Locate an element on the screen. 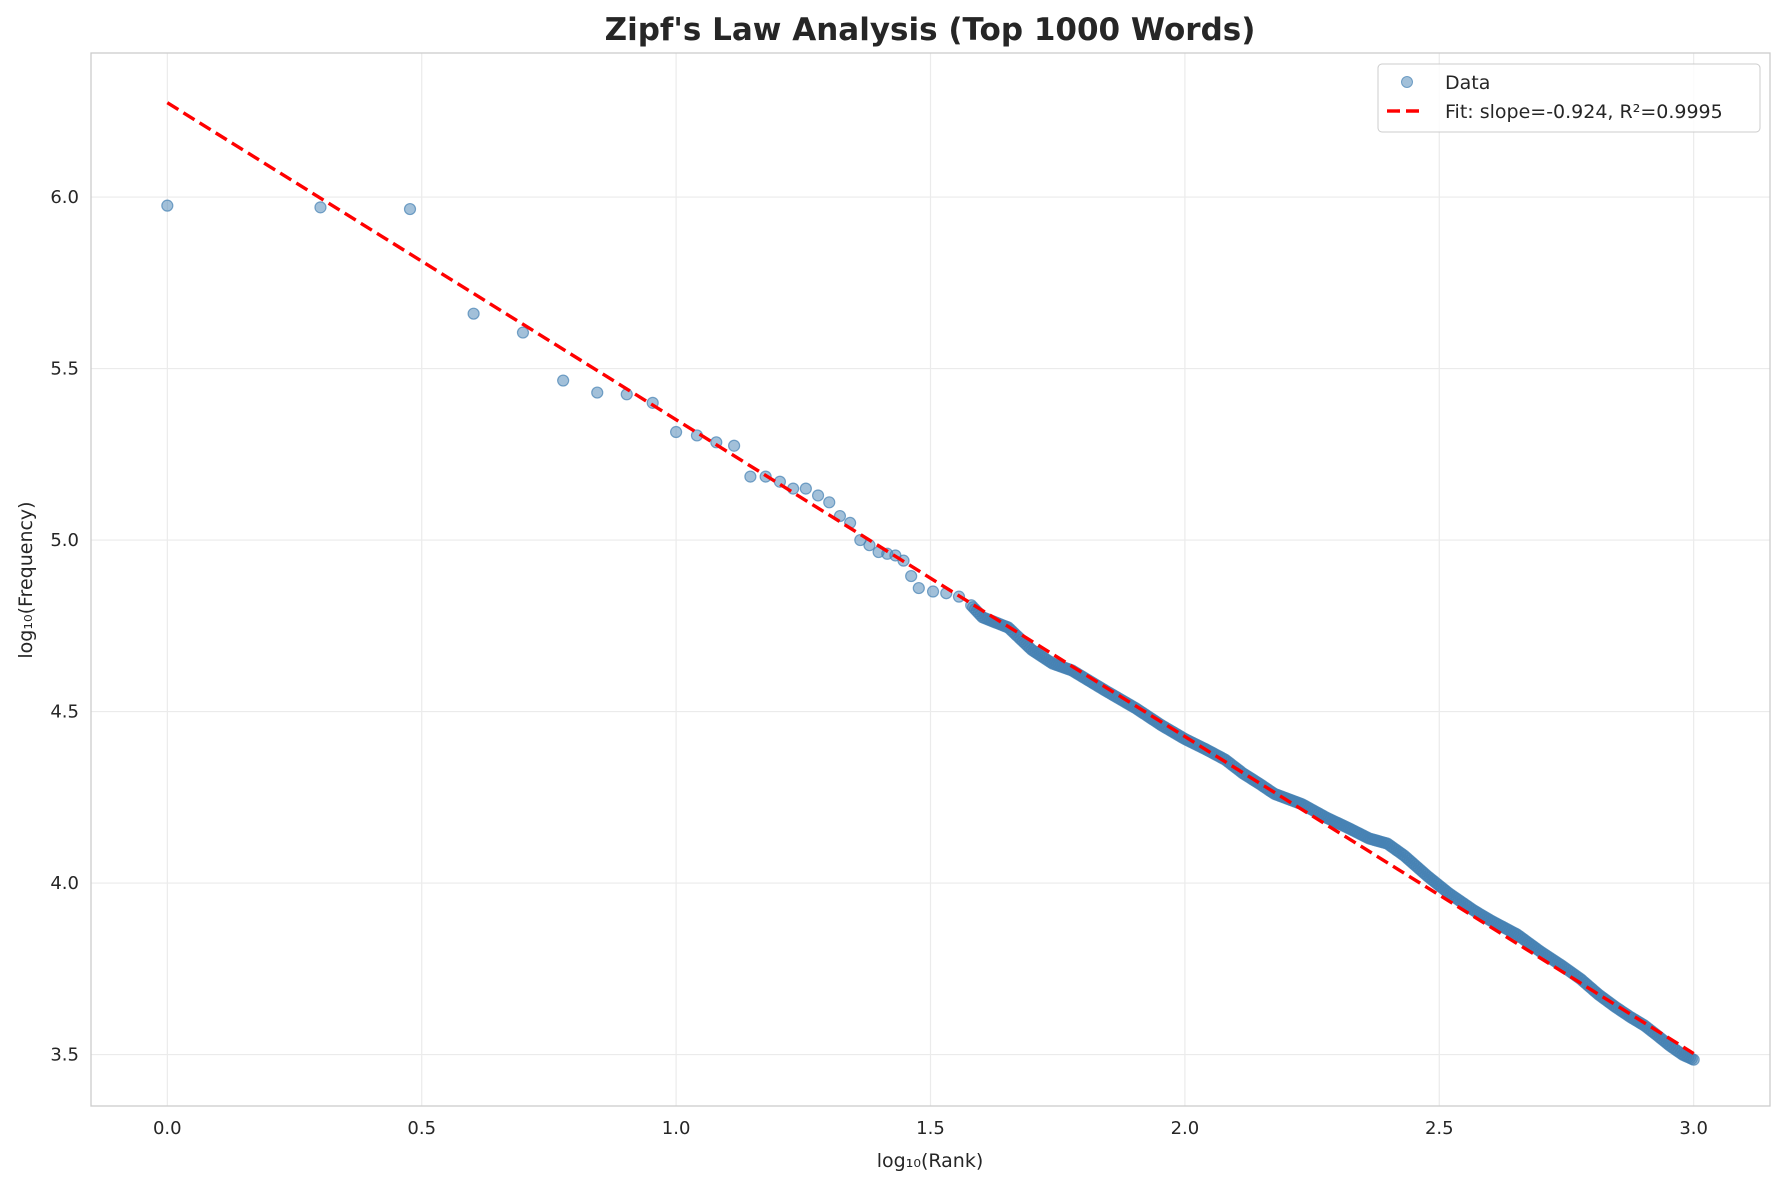 The width and height of the screenshot is (1784, 1185). x-tick-label: 0.0 is located at coordinates (167, 1128).